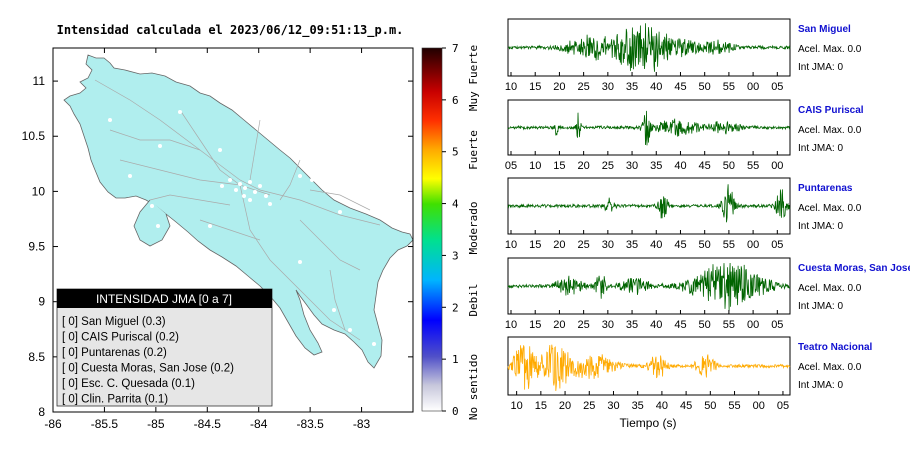 This screenshot has width=910, height=460. What do you see at coordinates (473, 150) in the screenshot?
I see `colorbar-label-fuerte: Fuerte` at bounding box center [473, 150].